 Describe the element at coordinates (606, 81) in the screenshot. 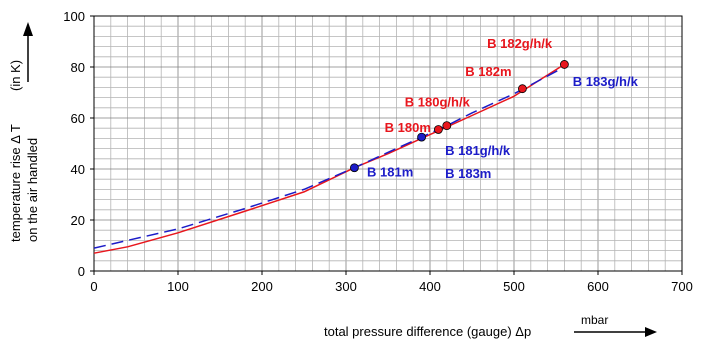

I see `point-annotation: B 183g/h/k` at that location.